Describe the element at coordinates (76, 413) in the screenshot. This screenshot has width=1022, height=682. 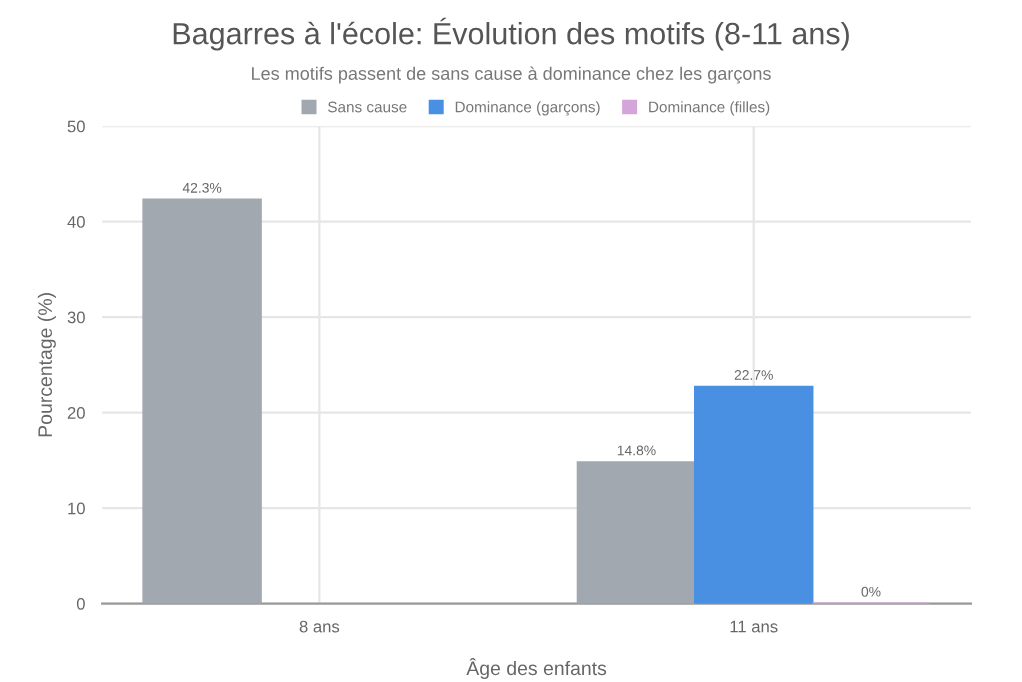
I see `y-tick-label: 20` at that location.